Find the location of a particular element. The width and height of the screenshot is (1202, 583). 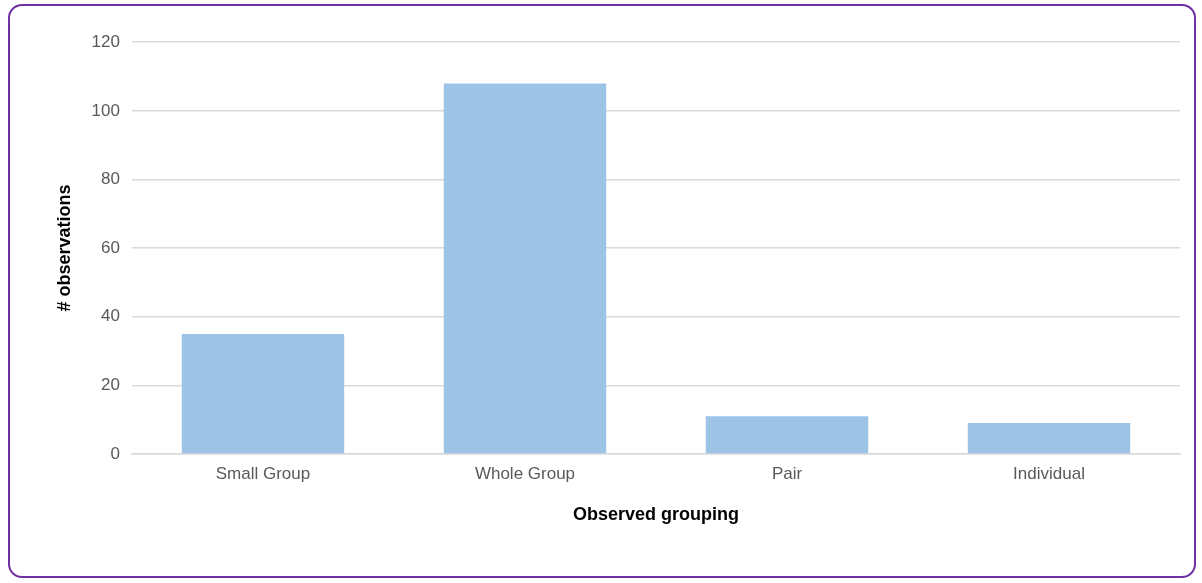

y-axis-title: # observations is located at coordinates (63, 248).